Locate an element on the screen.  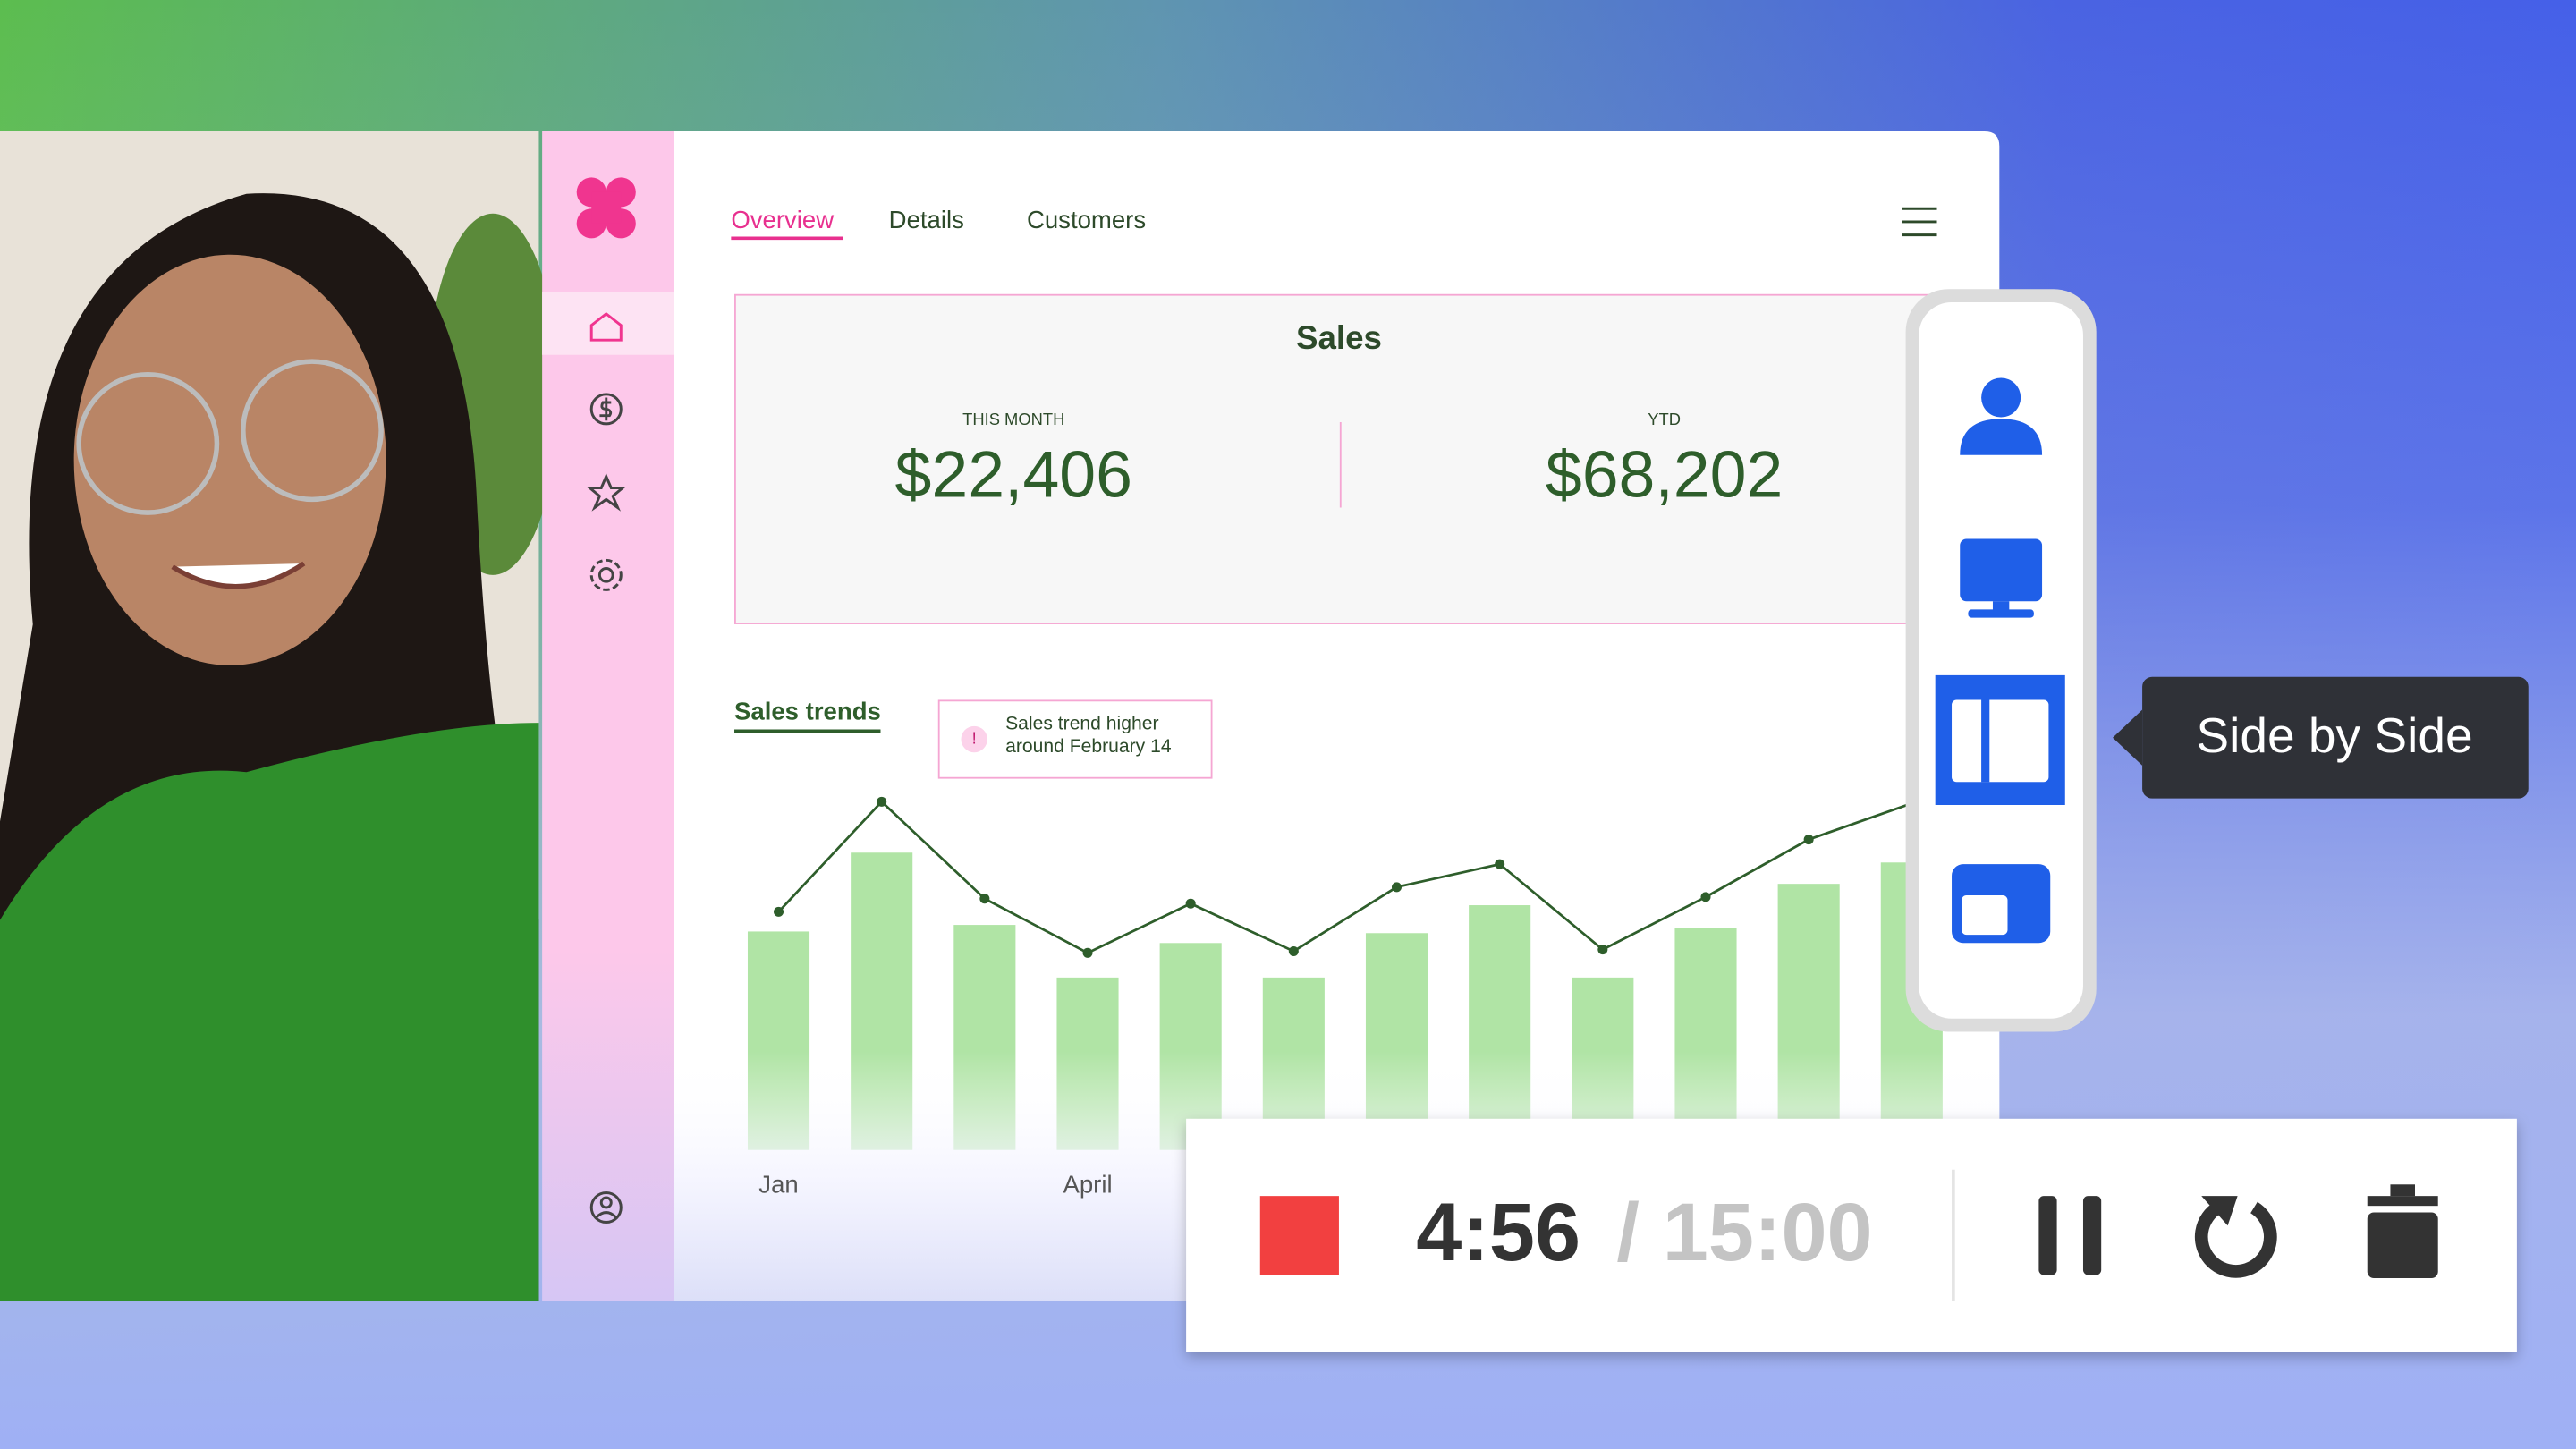
metric-label: YTD is located at coordinates (1664, 419).